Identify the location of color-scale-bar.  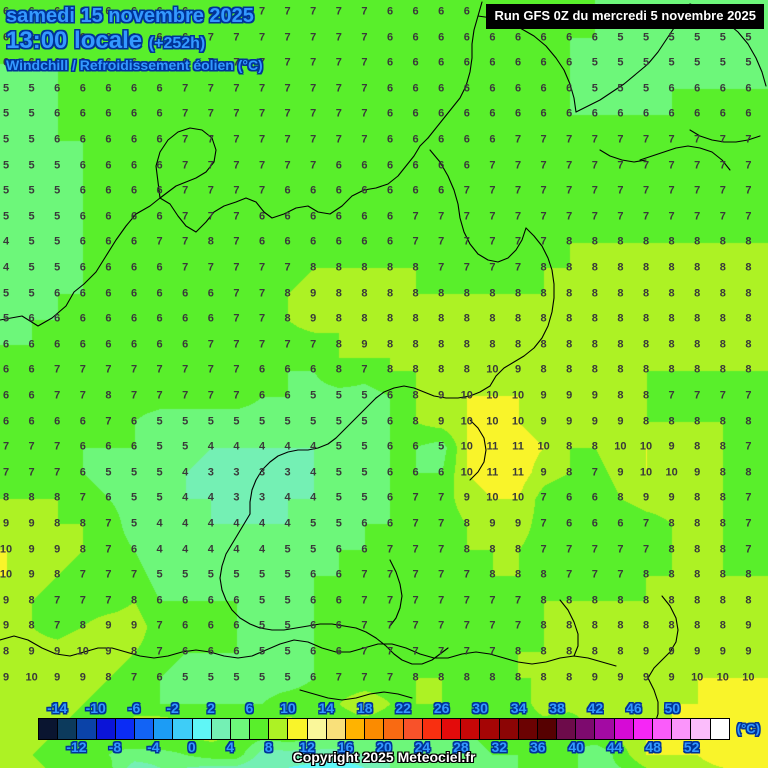
(384, 729).